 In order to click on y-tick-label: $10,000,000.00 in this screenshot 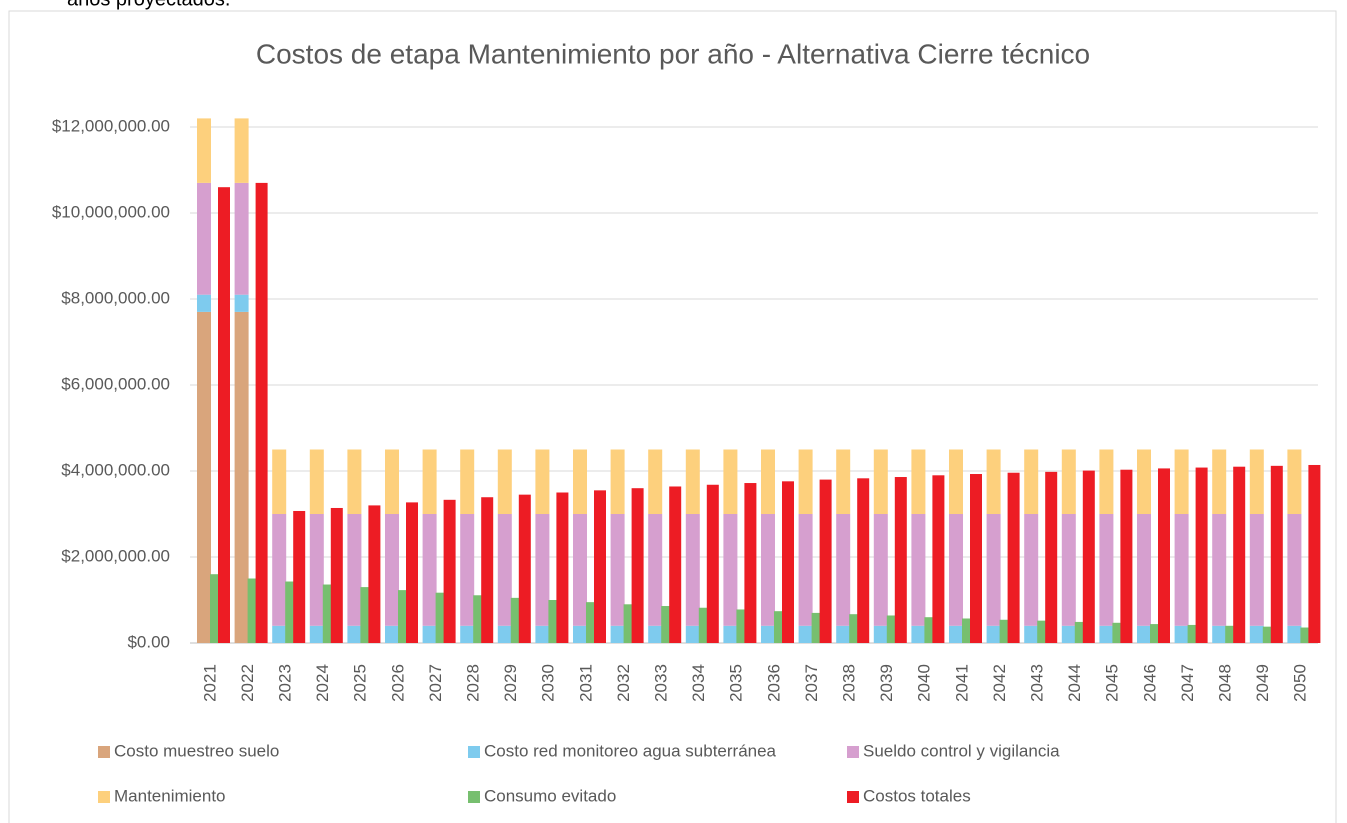, I will do `click(111, 211)`.